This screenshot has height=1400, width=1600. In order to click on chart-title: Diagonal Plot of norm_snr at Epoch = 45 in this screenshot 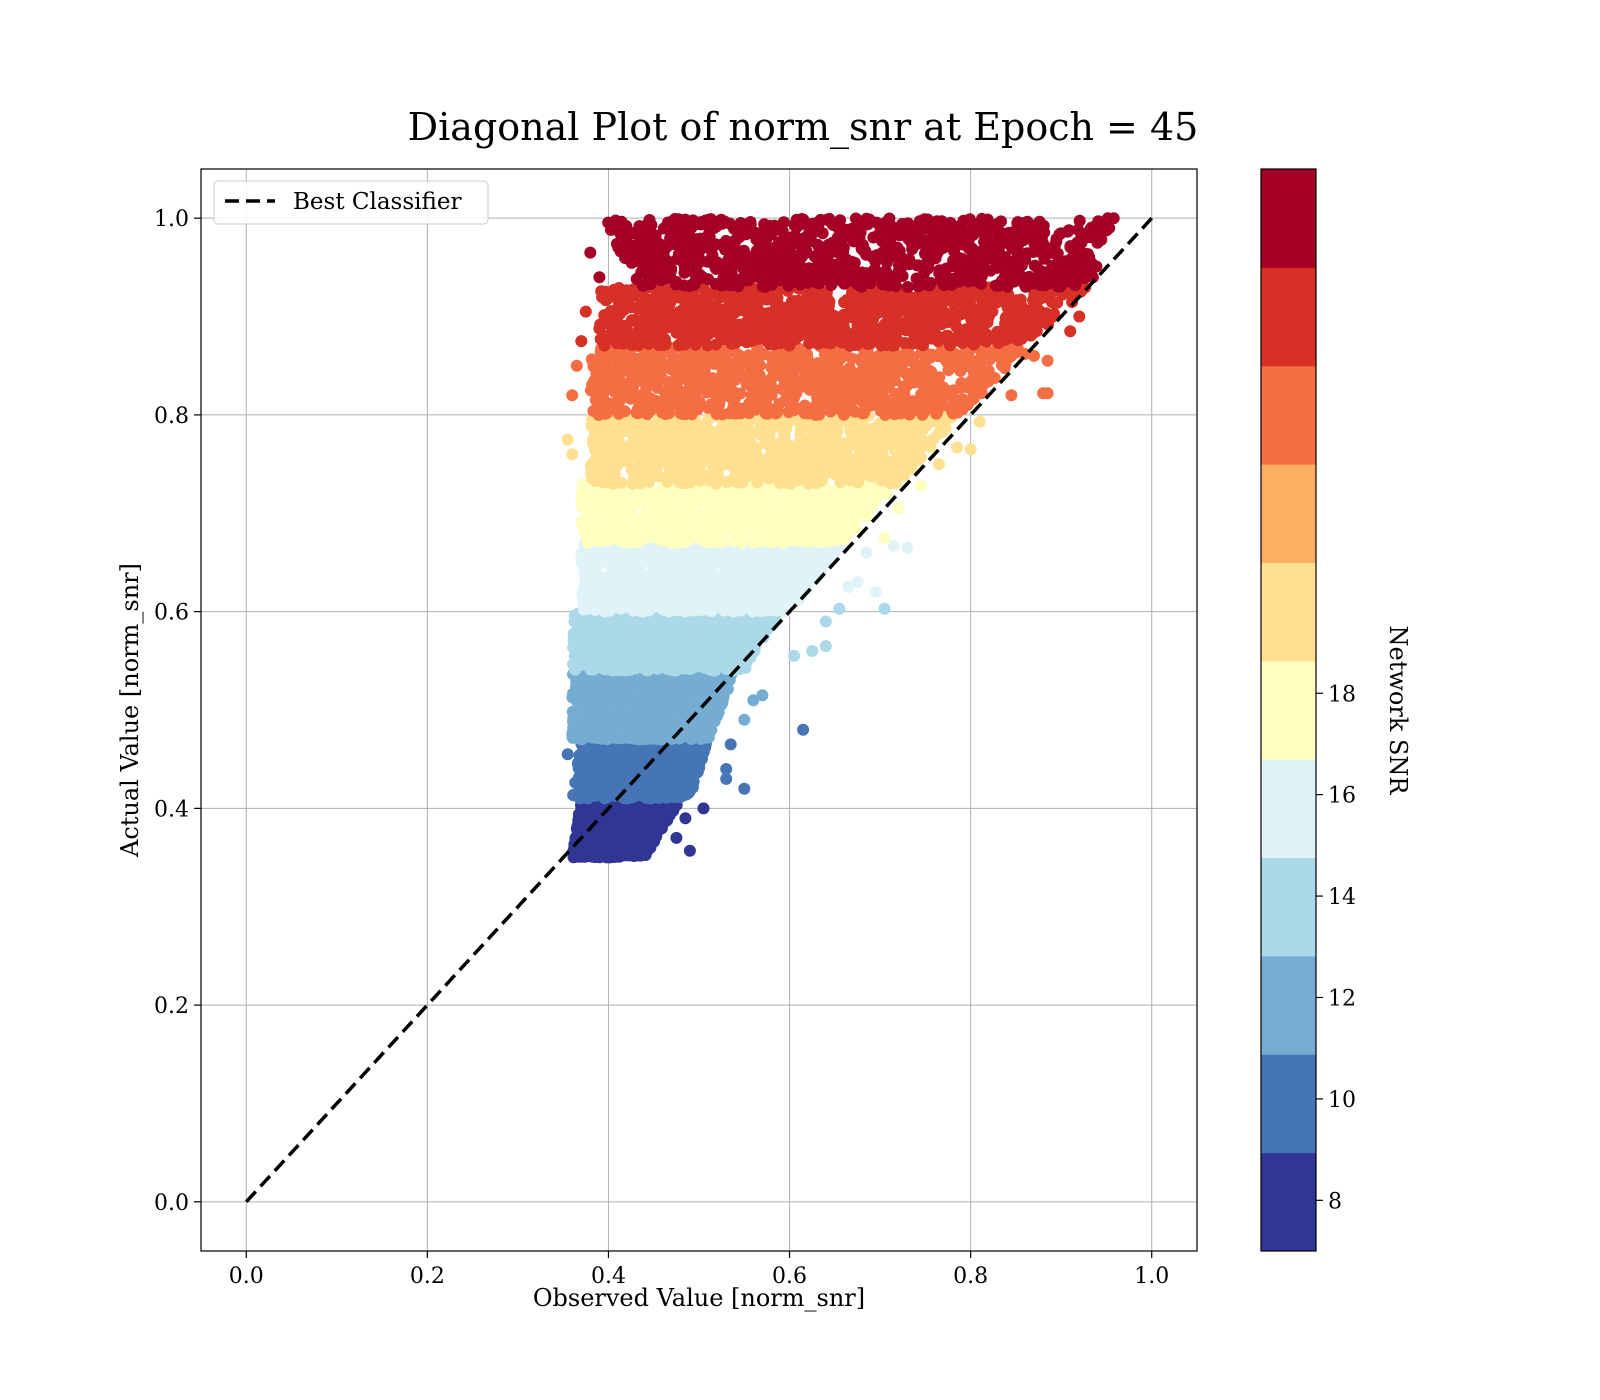, I will do `click(803, 127)`.